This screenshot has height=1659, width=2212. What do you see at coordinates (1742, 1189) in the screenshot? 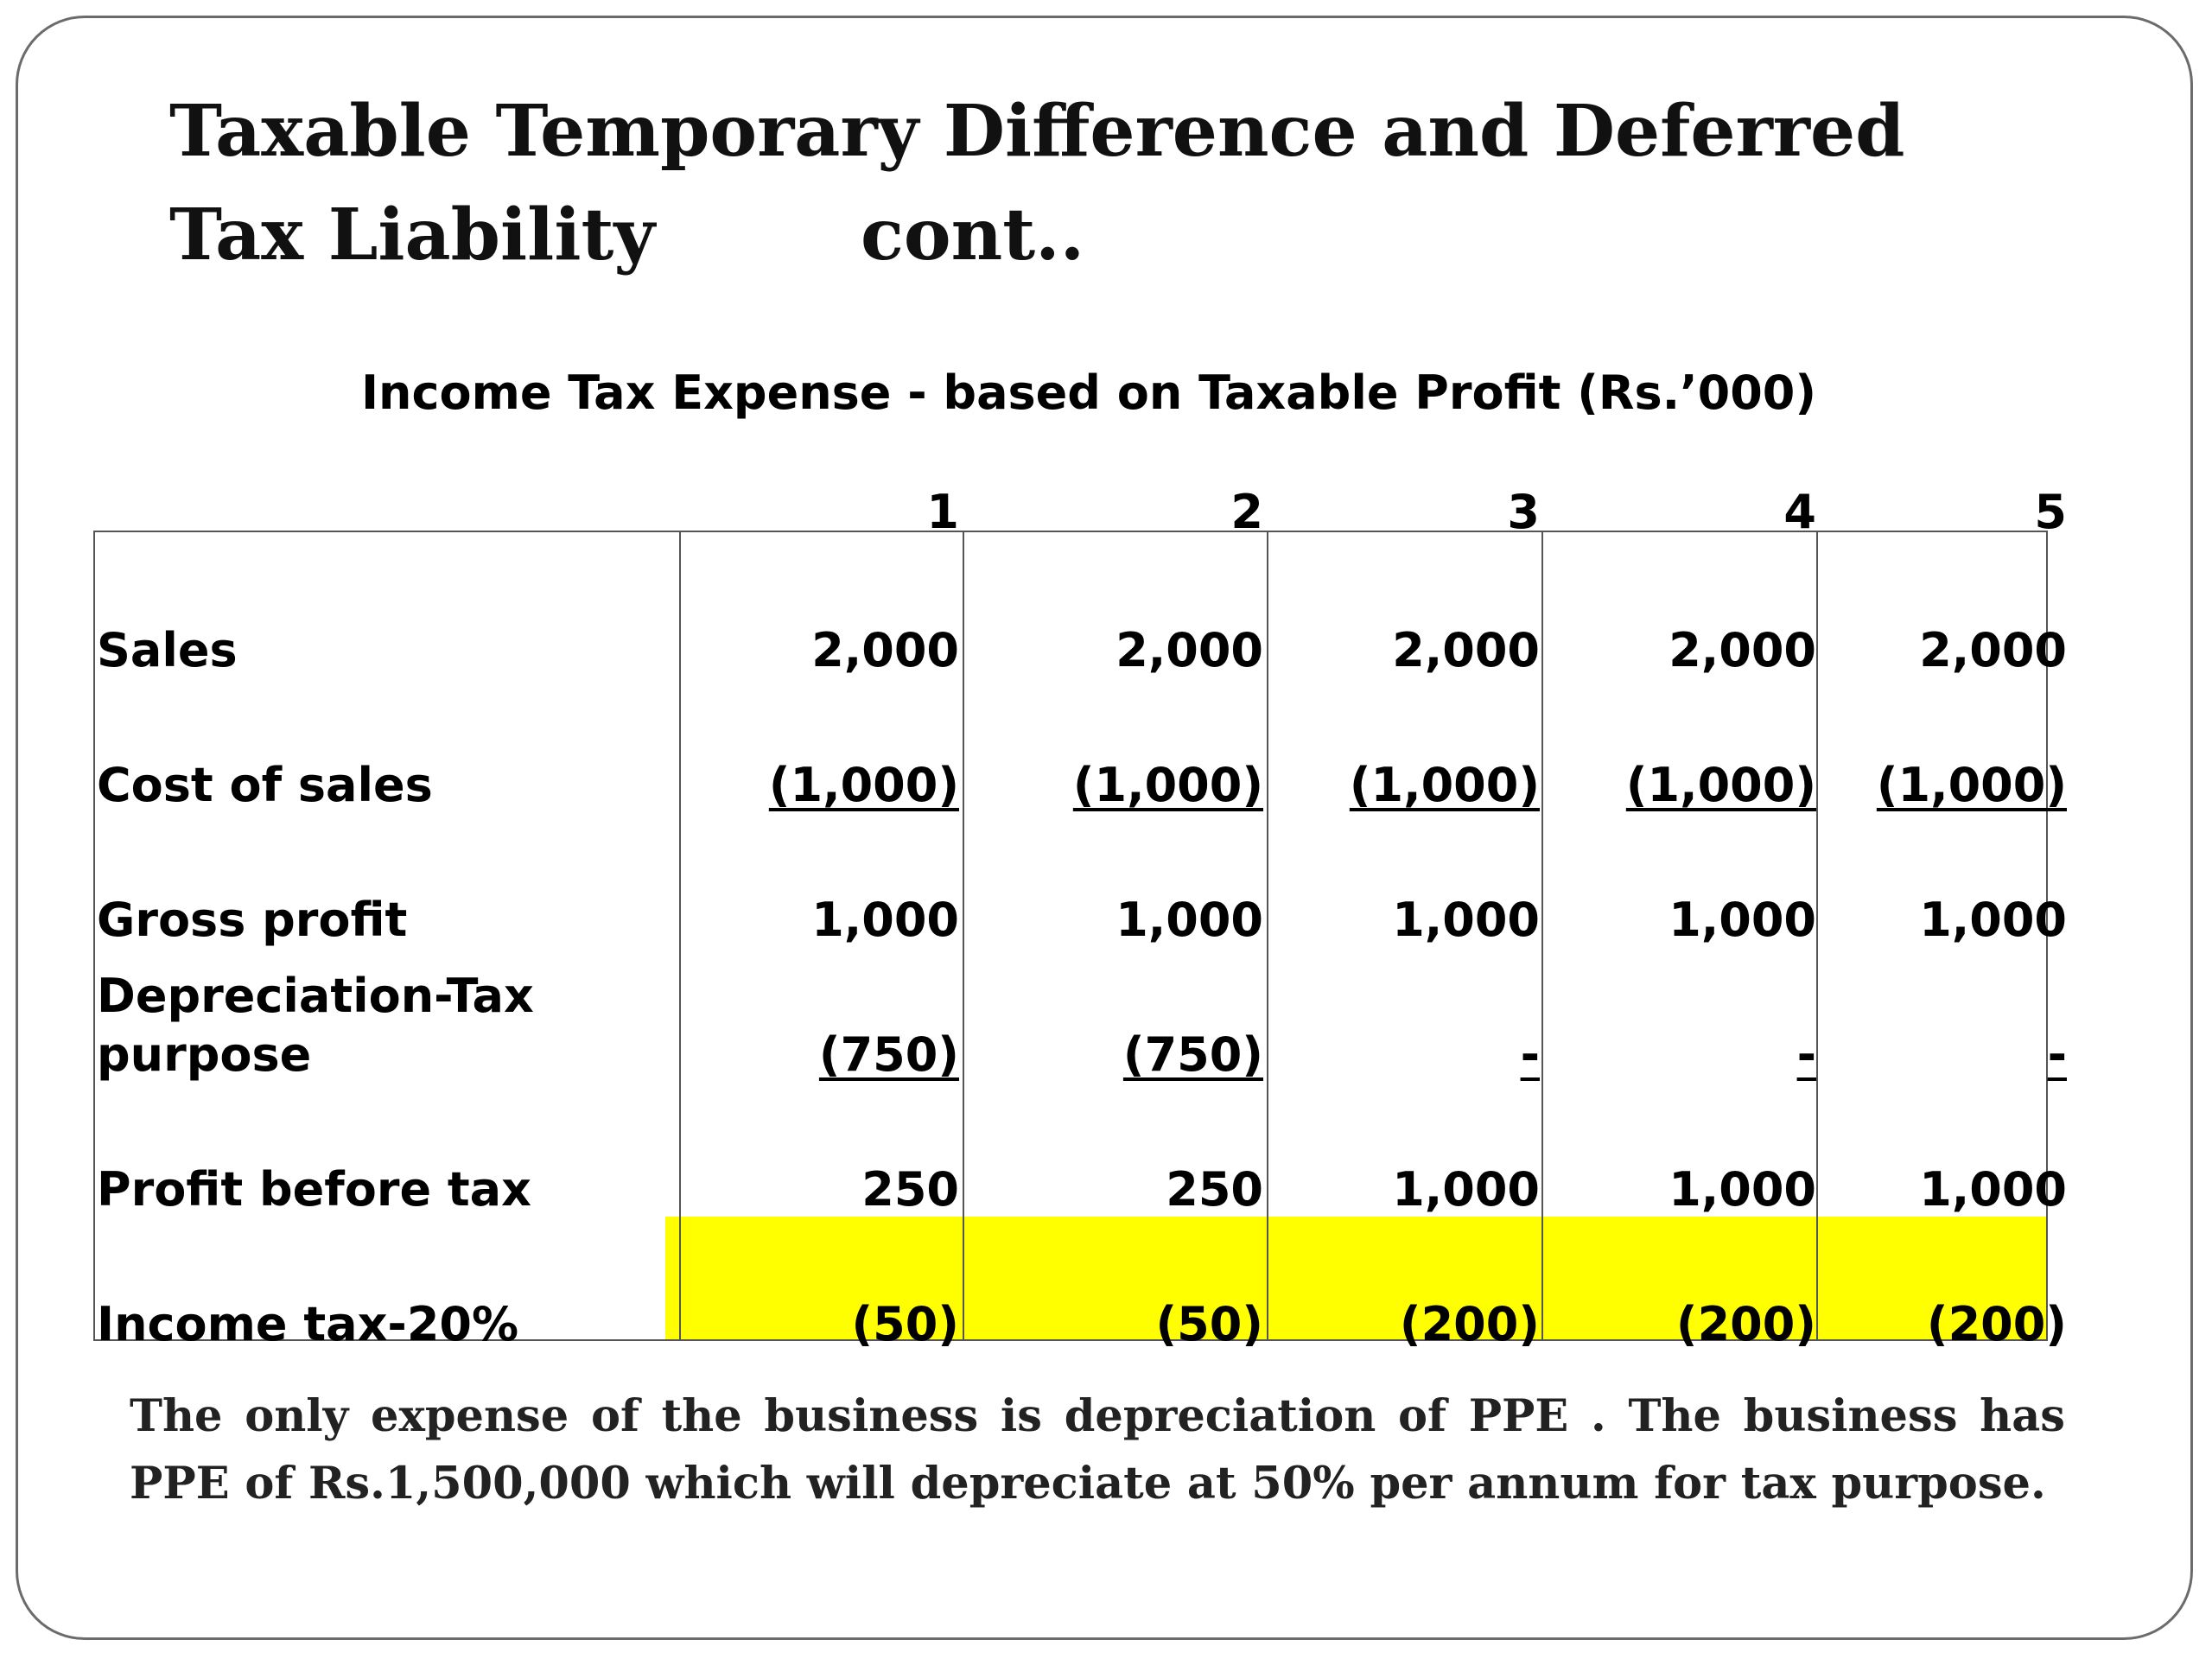
I see `cell-profit-before-tax-y4: 1,000` at bounding box center [1742, 1189].